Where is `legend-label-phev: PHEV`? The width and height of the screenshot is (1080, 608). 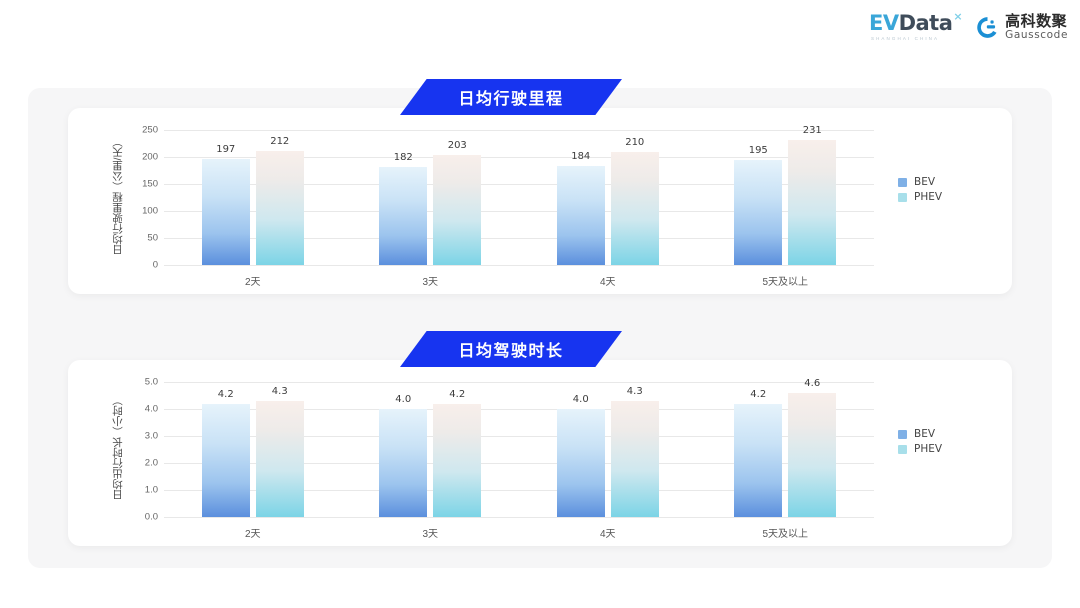 legend-label-phev: PHEV is located at coordinates (928, 449).